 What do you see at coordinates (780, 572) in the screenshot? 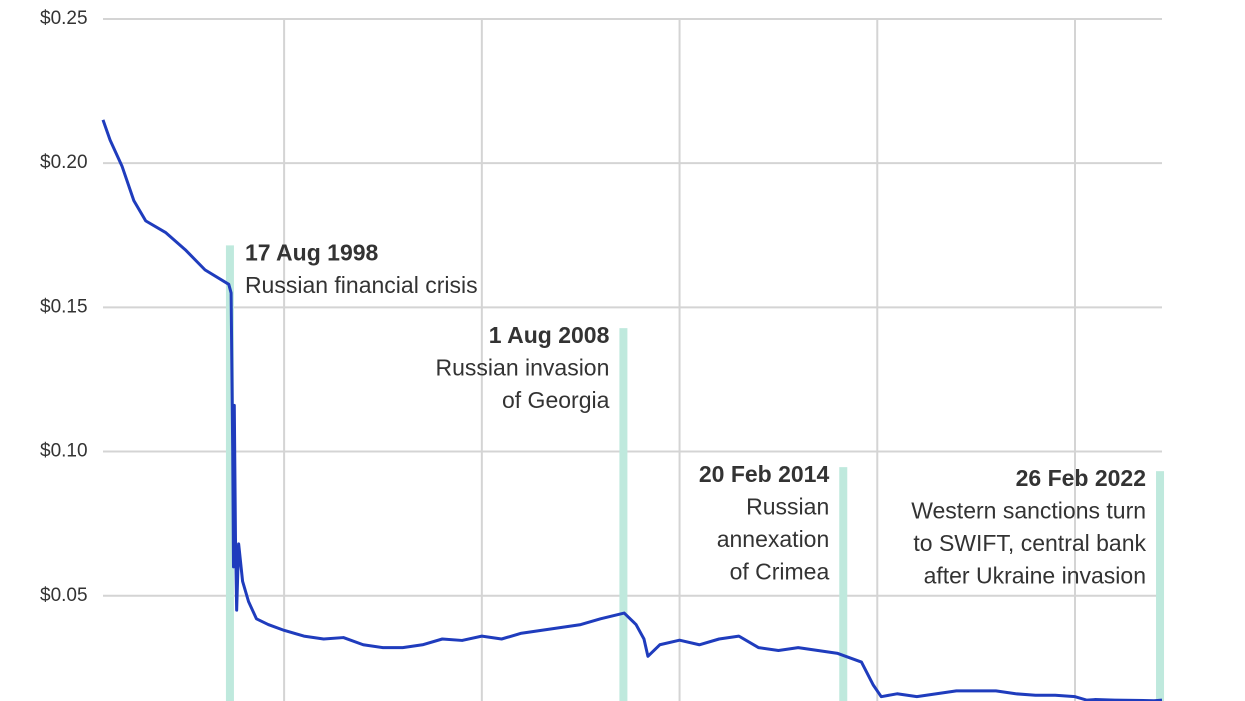
I see `annotation-text: of Crimea` at bounding box center [780, 572].